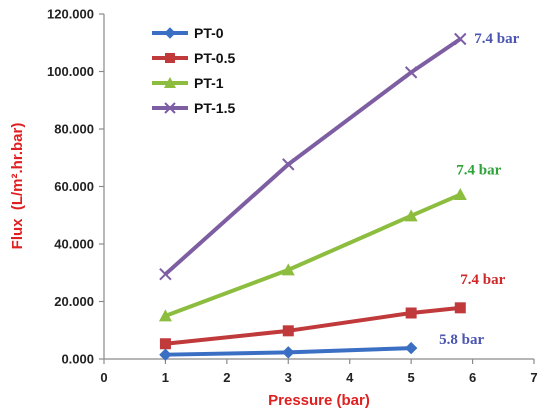 The height and width of the screenshot is (417, 550). Describe the element at coordinates (214, 58) in the screenshot. I see `legend-label: PT-0.5` at that location.